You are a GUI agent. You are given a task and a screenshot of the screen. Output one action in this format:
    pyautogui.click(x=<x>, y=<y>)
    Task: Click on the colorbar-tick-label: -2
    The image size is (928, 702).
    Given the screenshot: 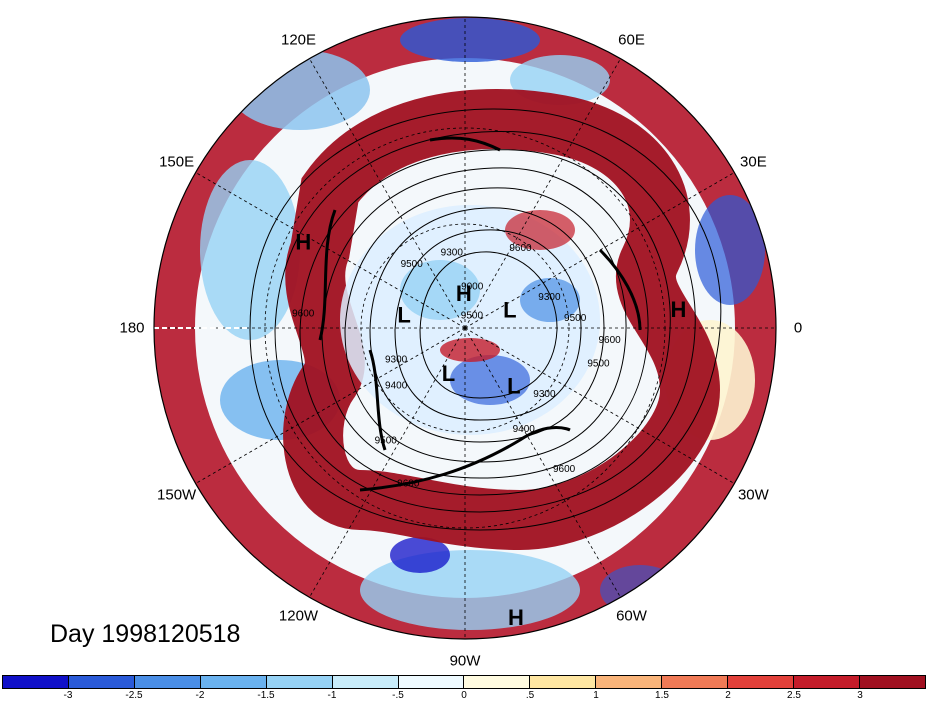 What is the action you would take?
    pyautogui.click(x=200, y=695)
    